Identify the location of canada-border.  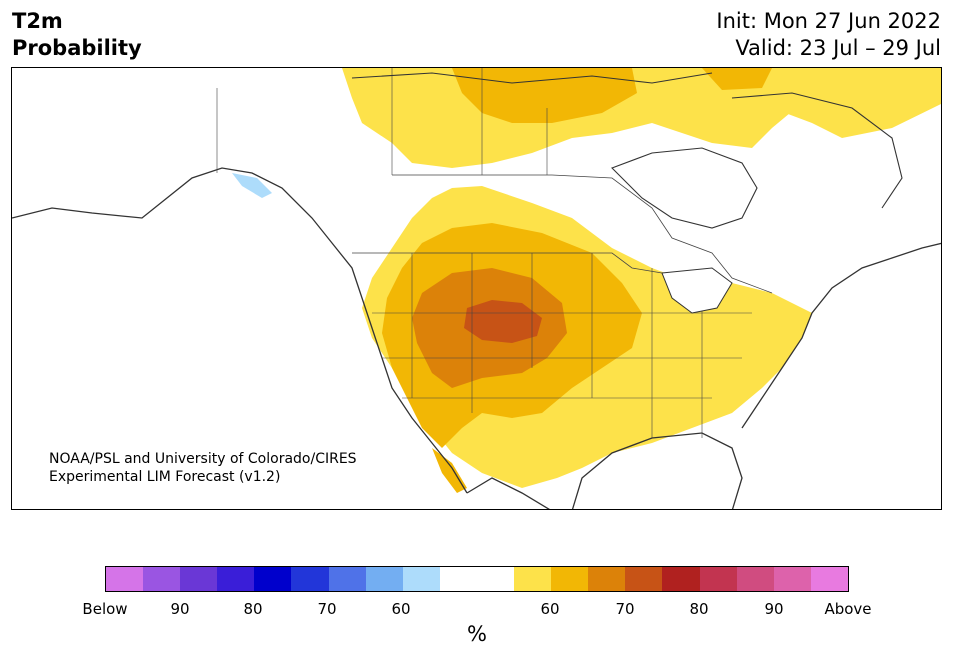
(582, 234).